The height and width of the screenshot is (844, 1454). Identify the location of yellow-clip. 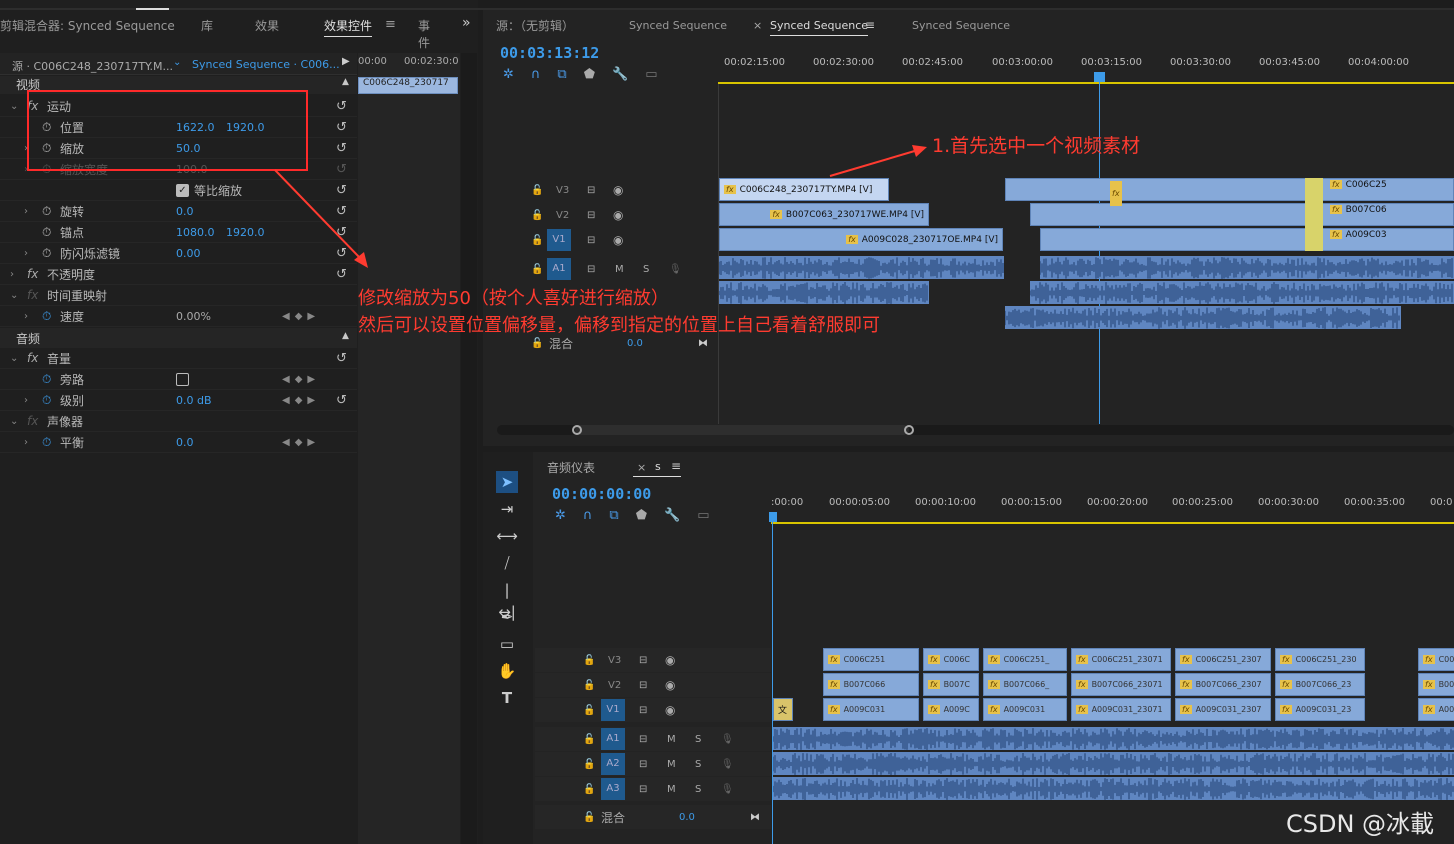
(1314, 214).